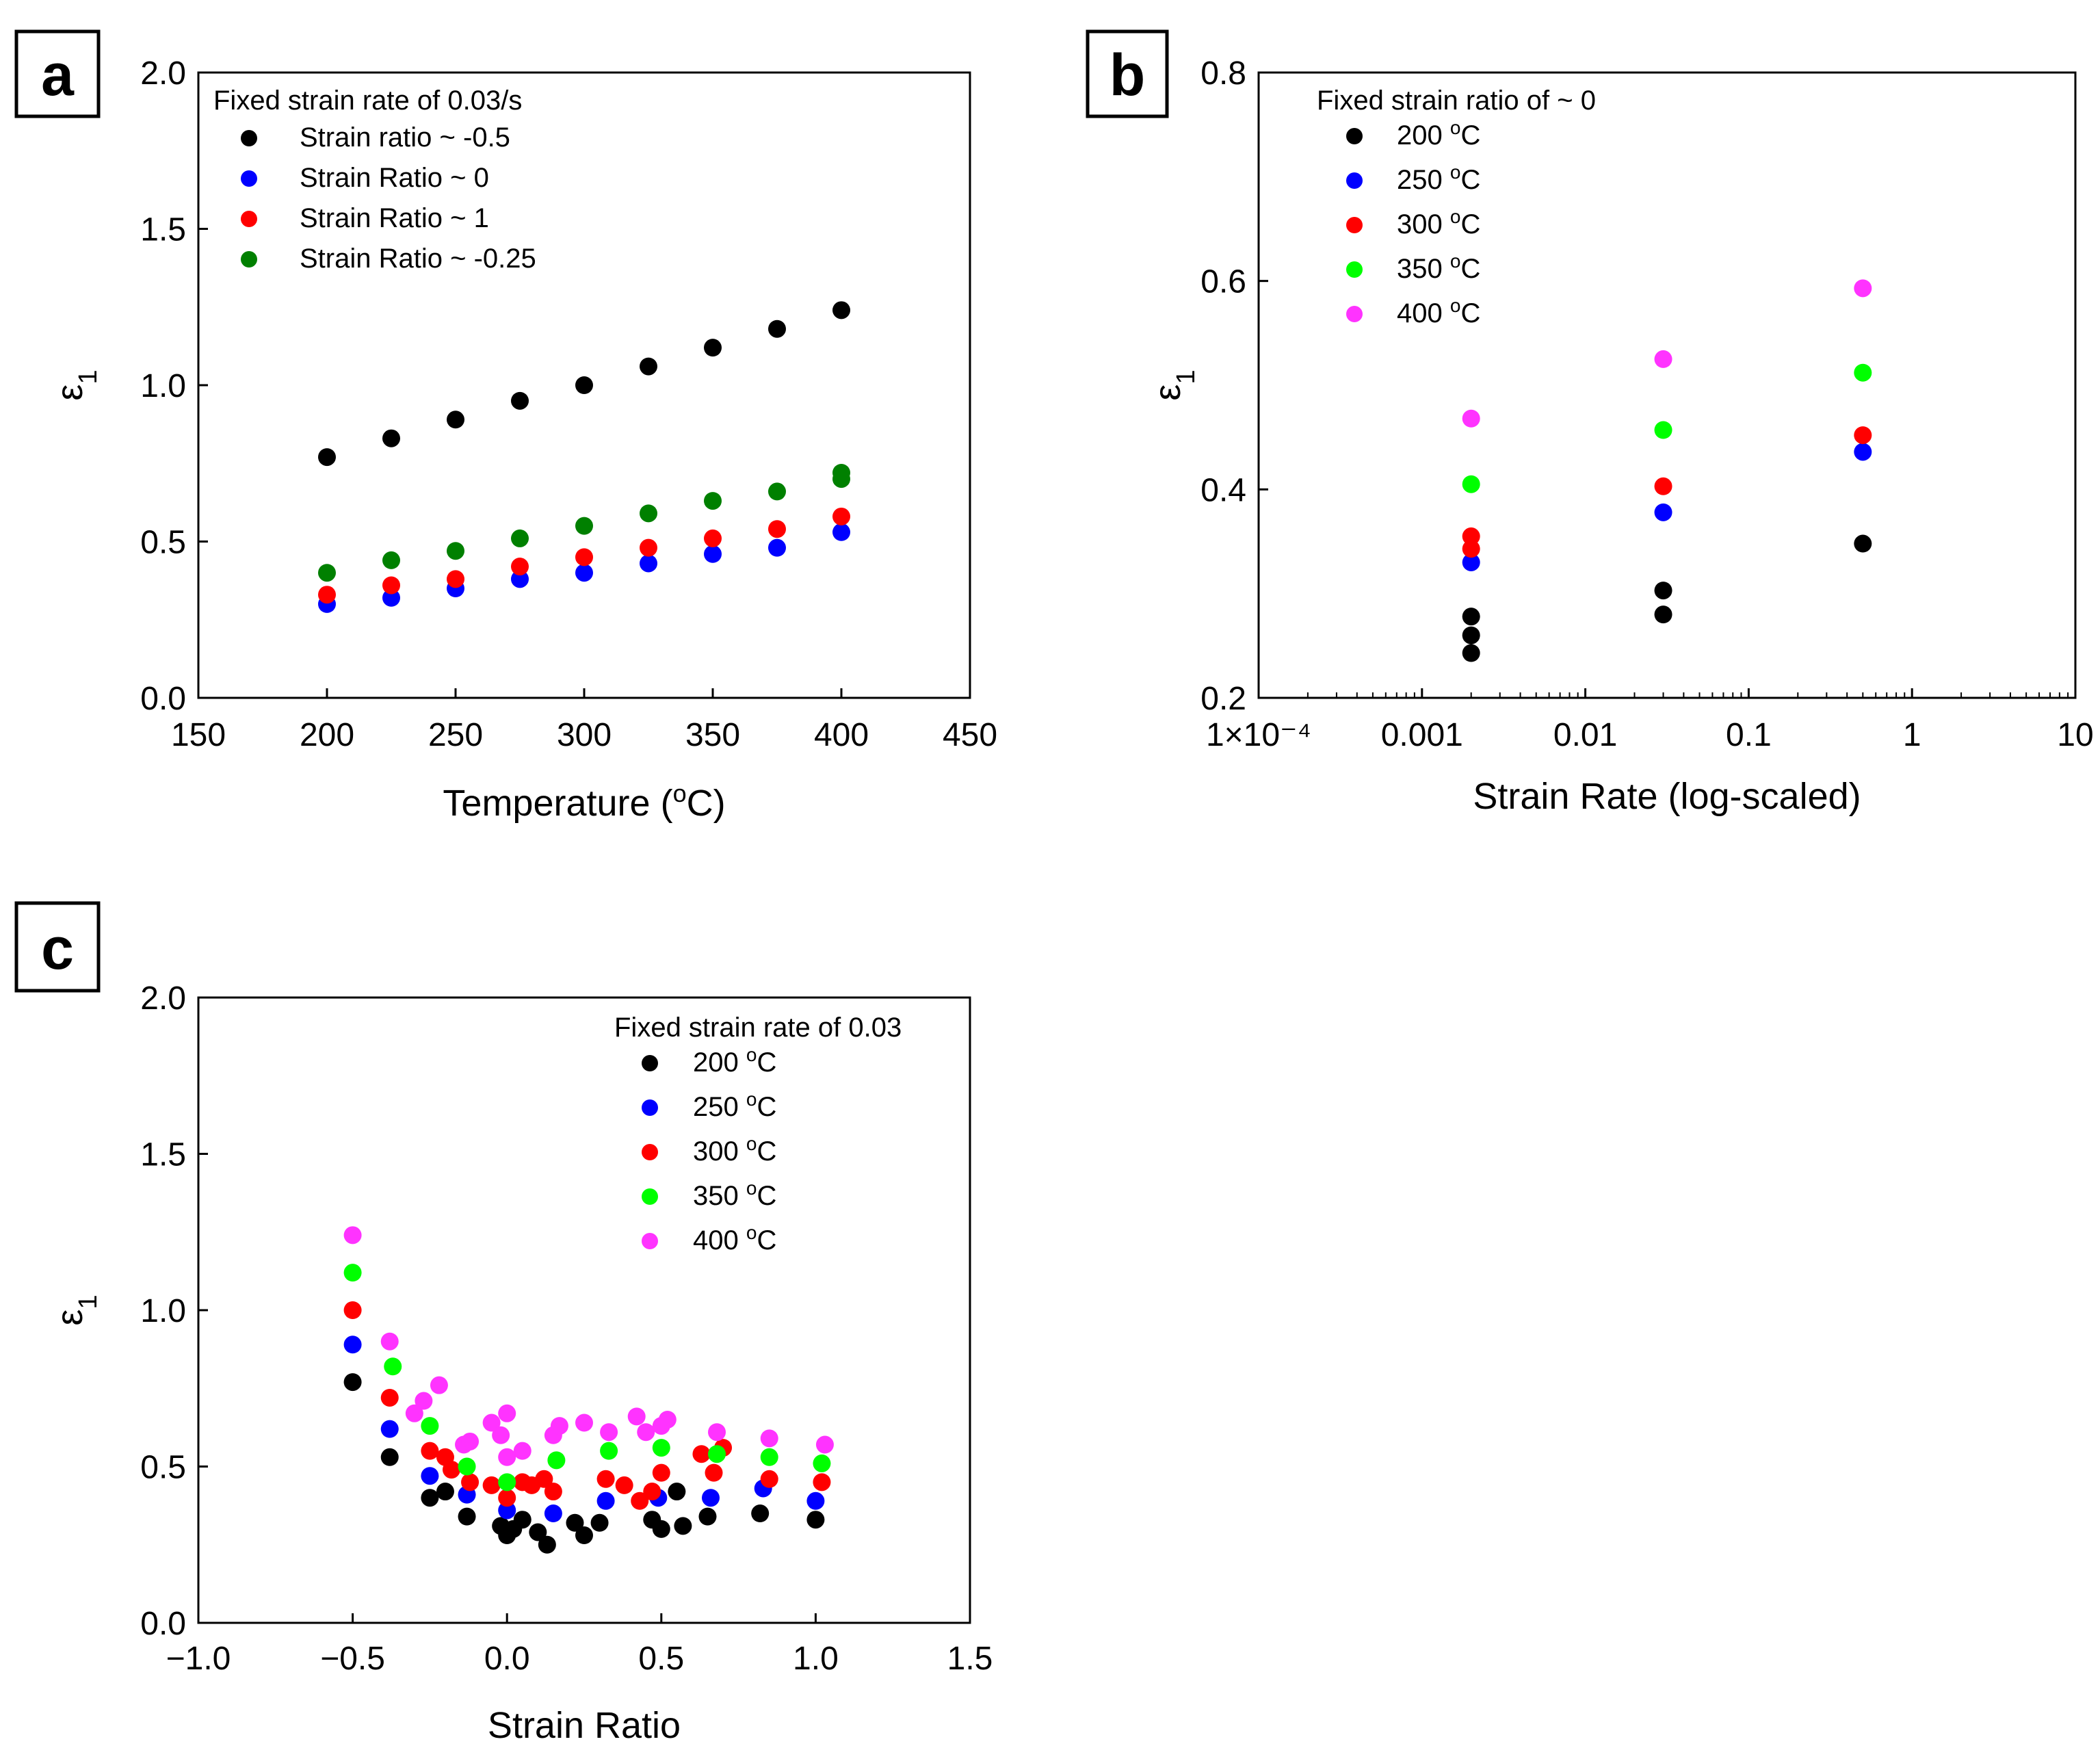 The width and height of the screenshot is (2100, 1759). What do you see at coordinates (1438, 178) in the screenshot?
I see `legend-label: 250 oC` at bounding box center [1438, 178].